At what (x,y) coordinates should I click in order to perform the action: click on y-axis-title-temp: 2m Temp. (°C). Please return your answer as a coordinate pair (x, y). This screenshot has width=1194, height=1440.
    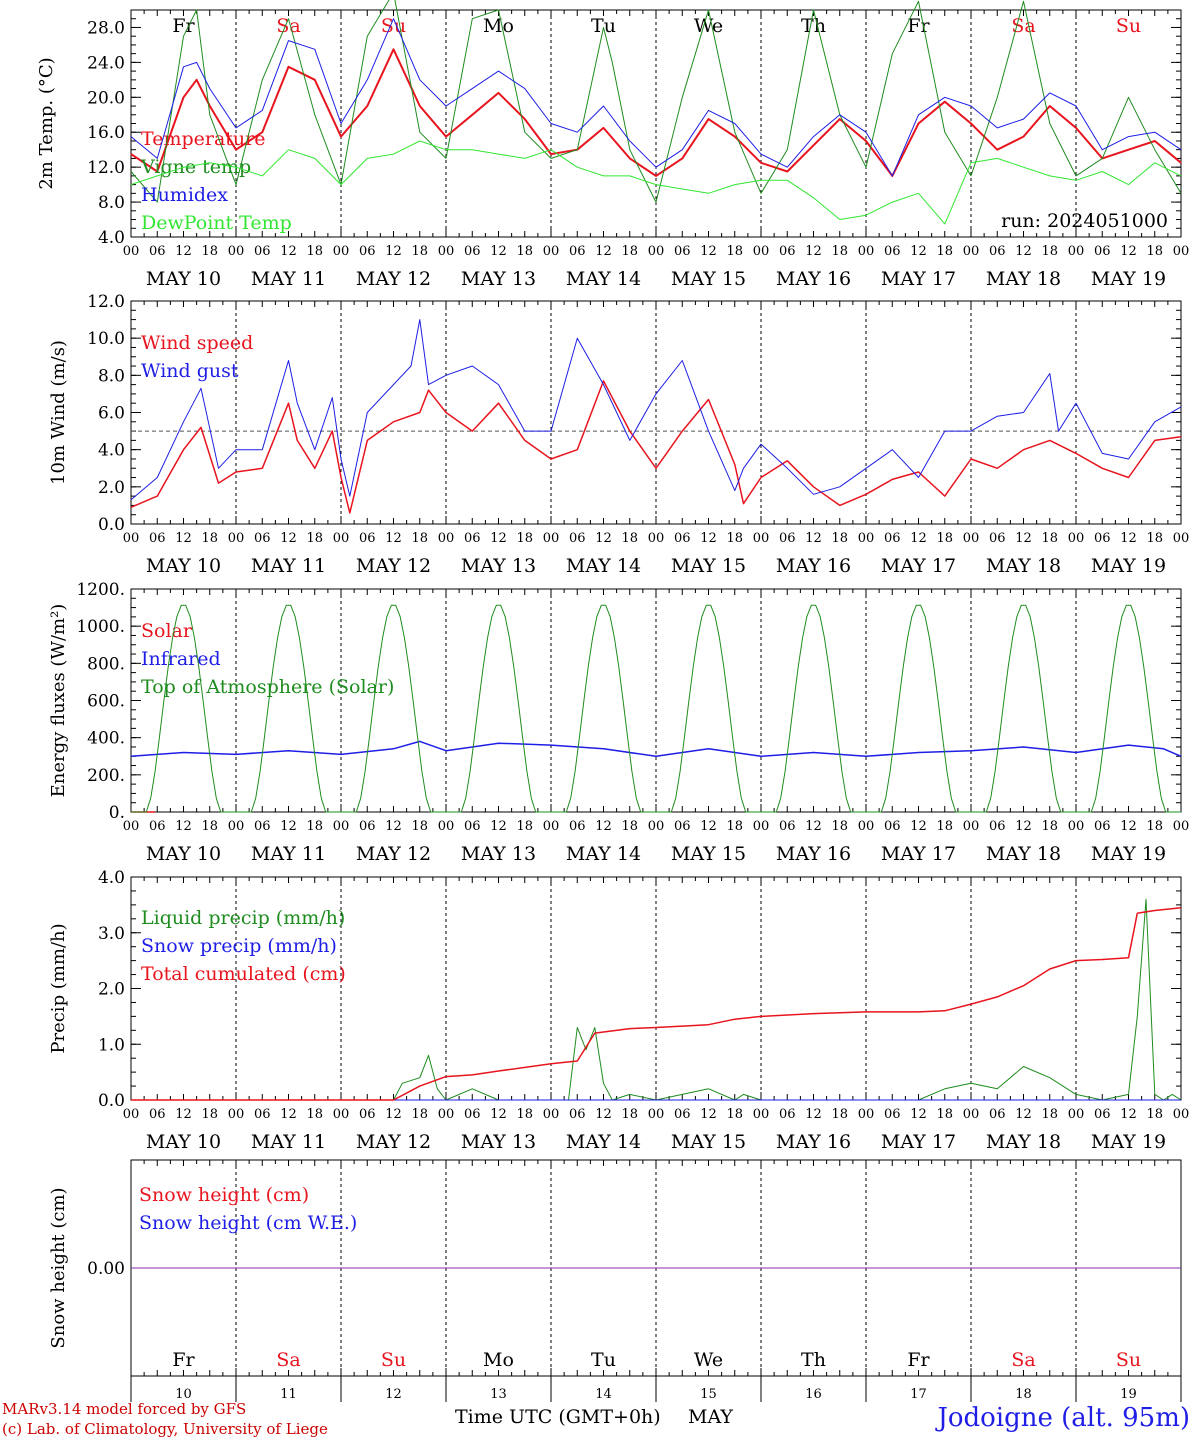
    Looking at the image, I should click on (46, 123).